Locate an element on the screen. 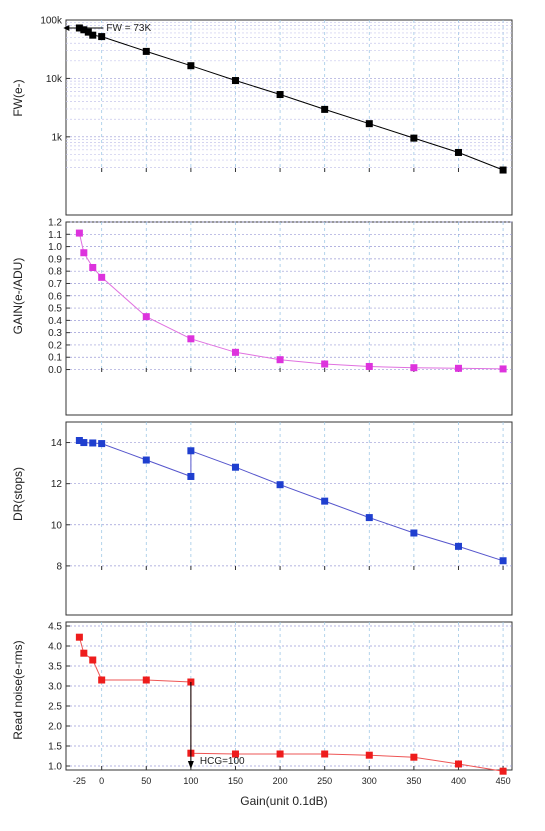 This screenshot has width=545, height=831. x-tick-label: 450 is located at coordinates (503, 781).